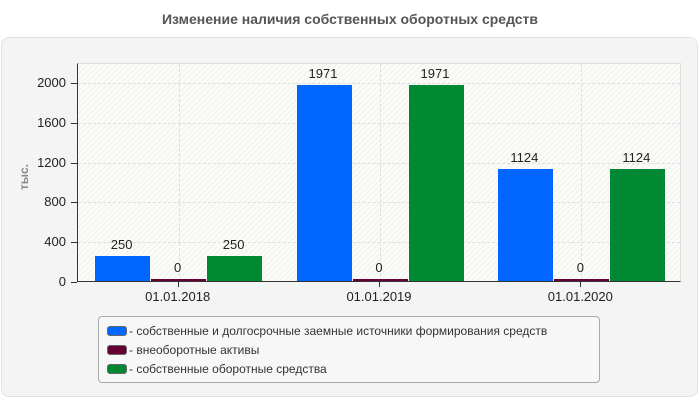 Image resolution: width=700 pixels, height=400 pixels. I want to click on y-tick-label: 400, so click(55, 242).